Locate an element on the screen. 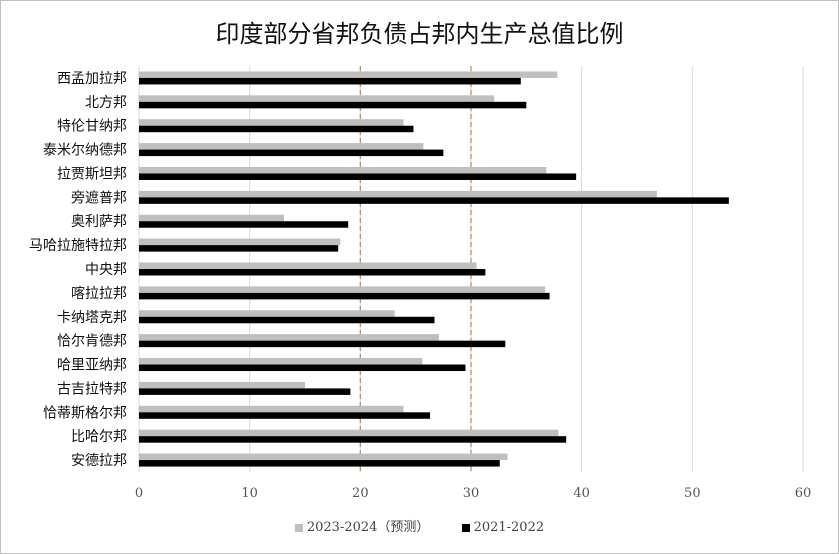 This screenshot has height=554, width=839. category-label: 西孟加拉邦 is located at coordinates (92, 79).